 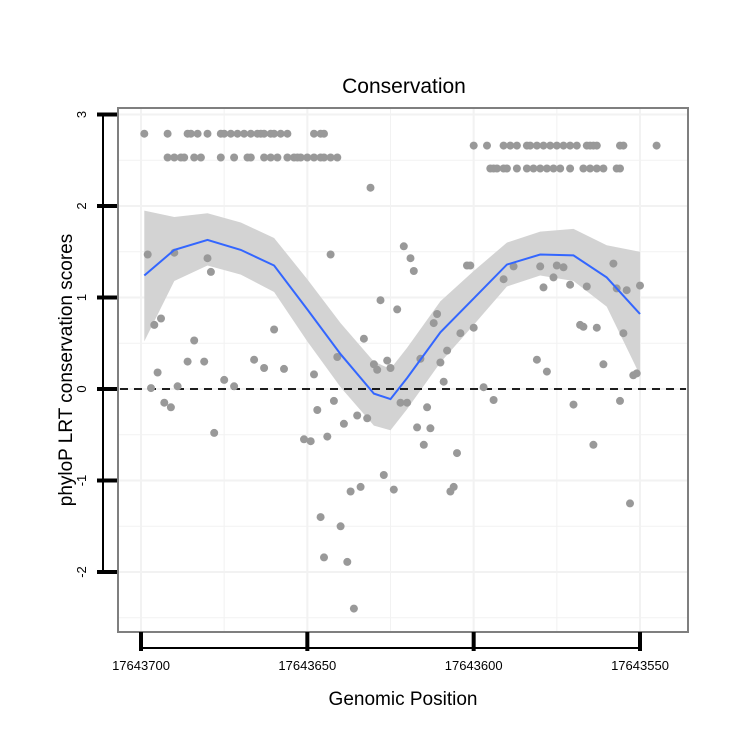 What do you see at coordinates (81, 572) in the screenshot?
I see `y-tick-label: -2` at bounding box center [81, 572].